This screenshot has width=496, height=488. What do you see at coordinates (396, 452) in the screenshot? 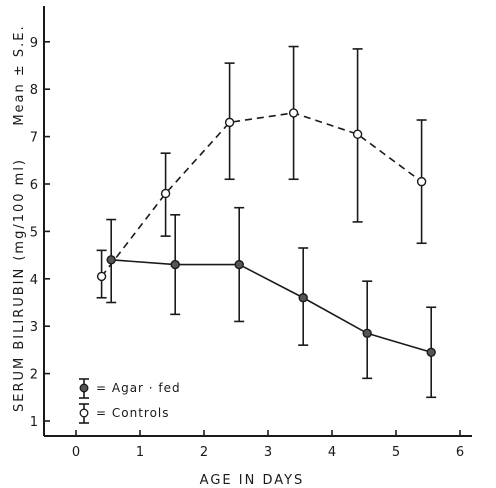
I see `x-tick-label: 5` at bounding box center [396, 452].